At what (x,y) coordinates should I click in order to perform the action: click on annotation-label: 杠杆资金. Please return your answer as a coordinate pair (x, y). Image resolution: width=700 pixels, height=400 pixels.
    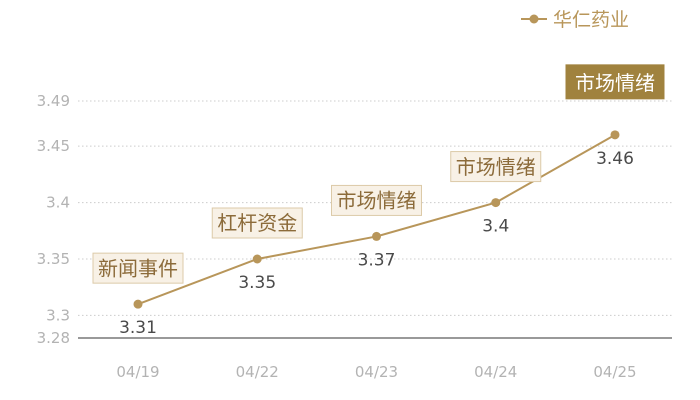
    Looking at the image, I should click on (257, 223).